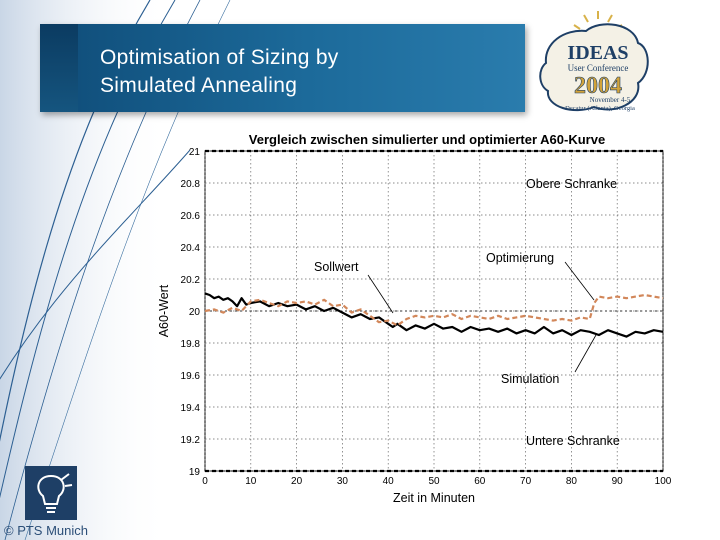  I want to click on y-tick-label: 19.8, so click(191, 344).